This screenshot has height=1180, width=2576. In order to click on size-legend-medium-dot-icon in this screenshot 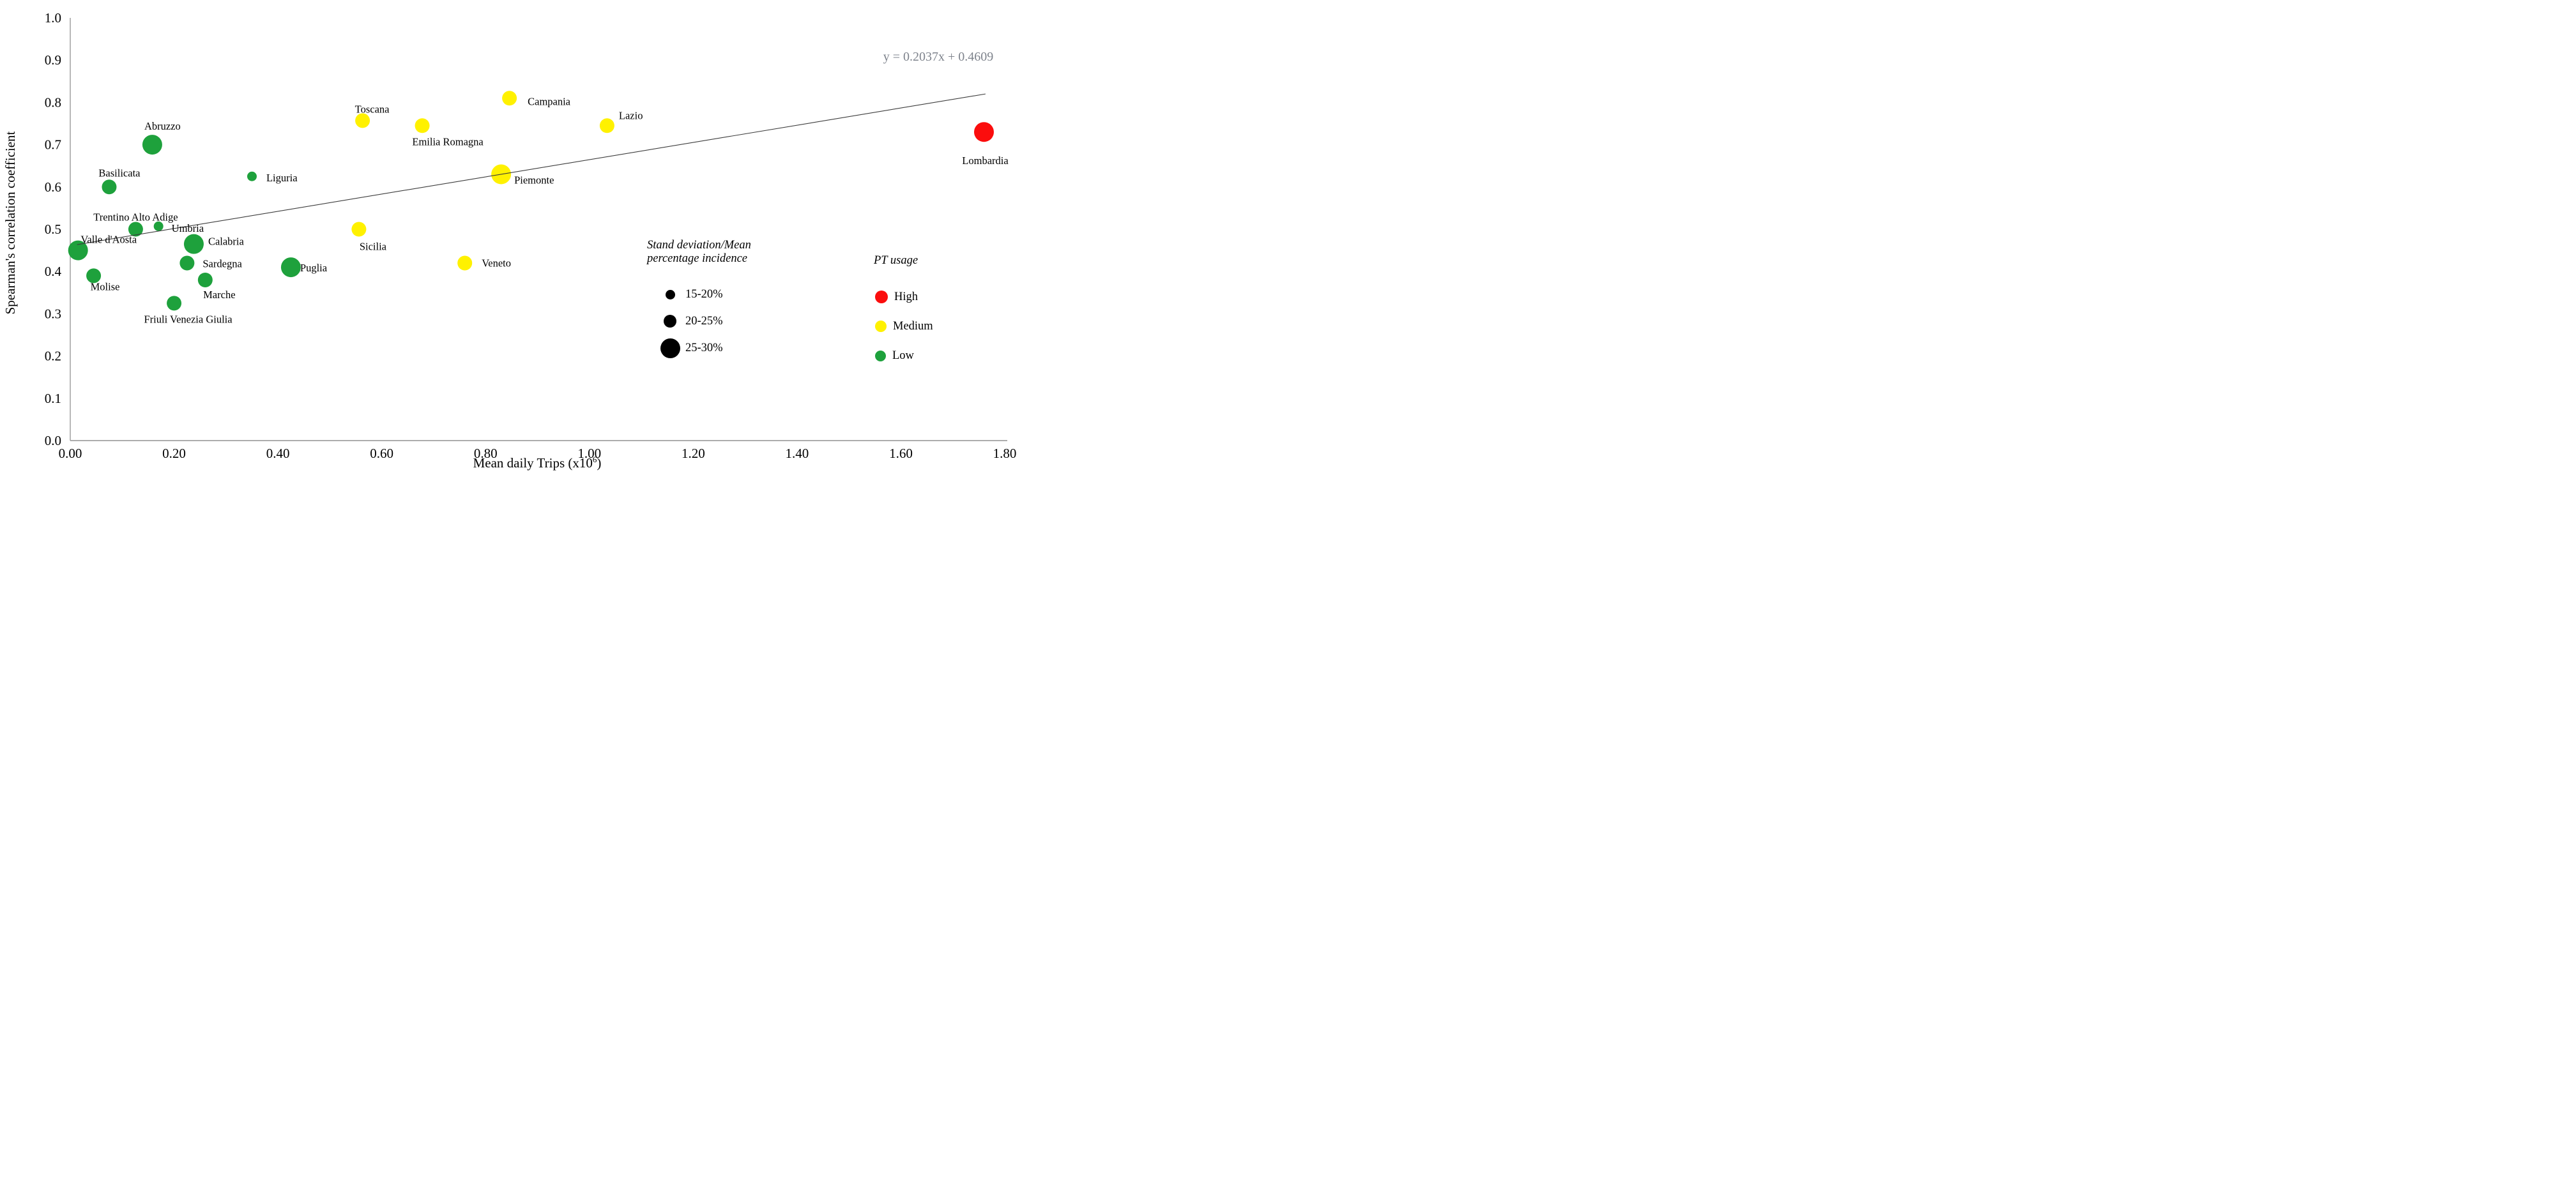, I will do `click(670, 321)`.